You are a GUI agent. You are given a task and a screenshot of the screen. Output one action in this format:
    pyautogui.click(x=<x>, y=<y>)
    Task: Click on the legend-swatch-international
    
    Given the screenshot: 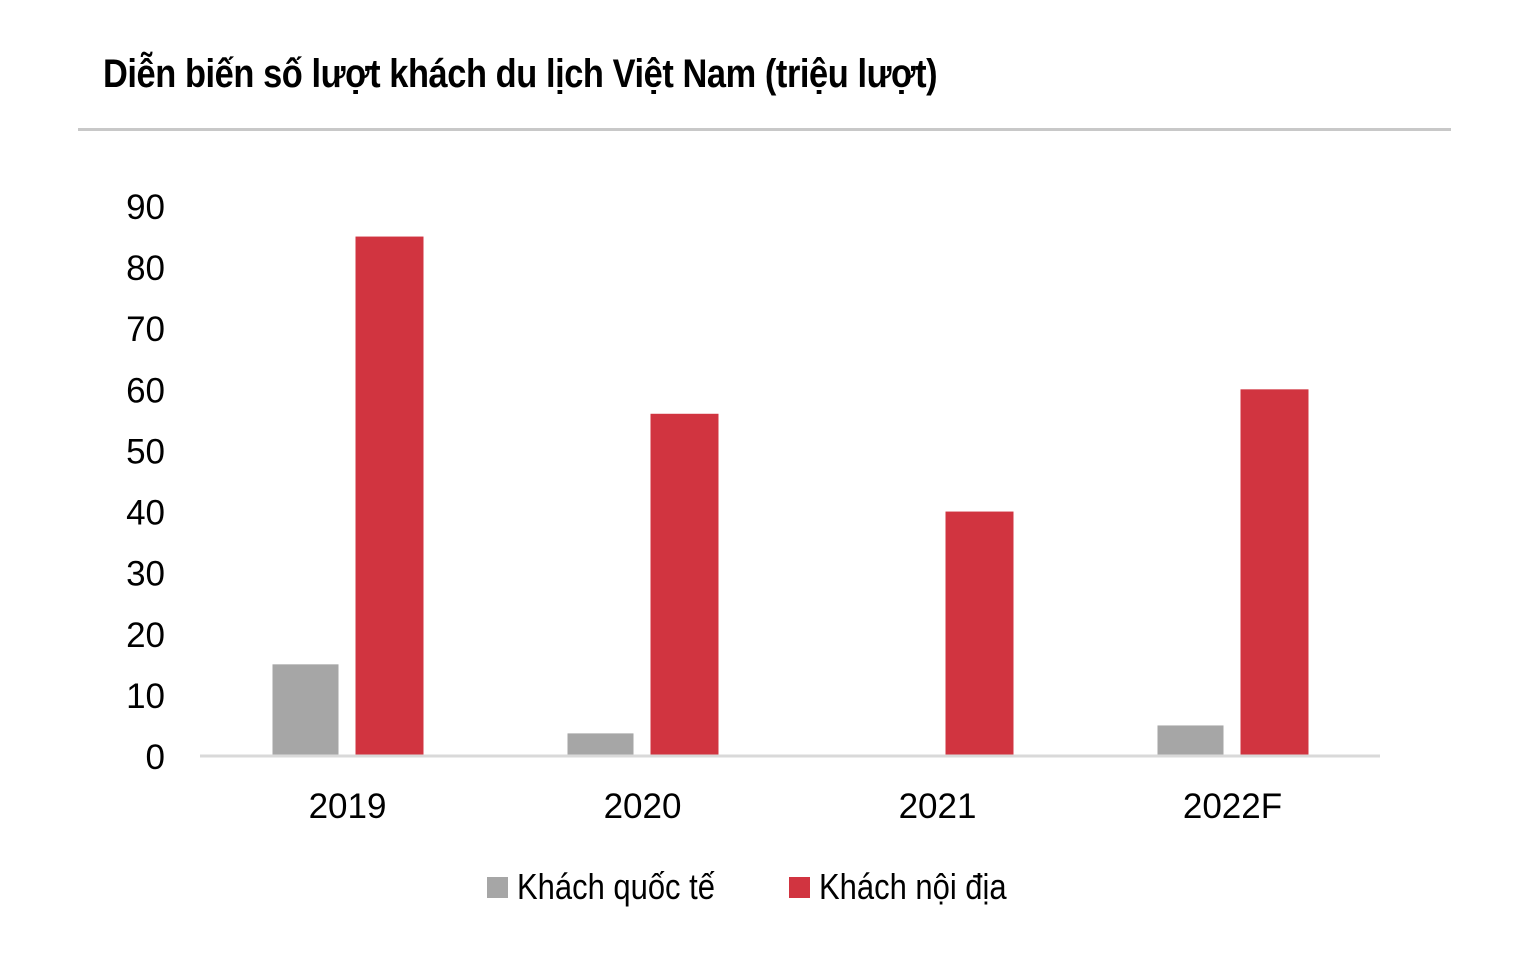 What is the action you would take?
    pyautogui.click(x=497, y=887)
    